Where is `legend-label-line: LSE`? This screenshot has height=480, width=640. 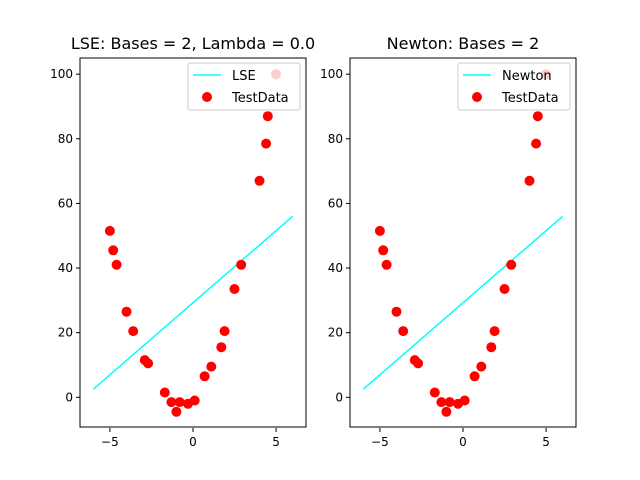
legend-label-line: LSE is located at coordinates (244, 76).